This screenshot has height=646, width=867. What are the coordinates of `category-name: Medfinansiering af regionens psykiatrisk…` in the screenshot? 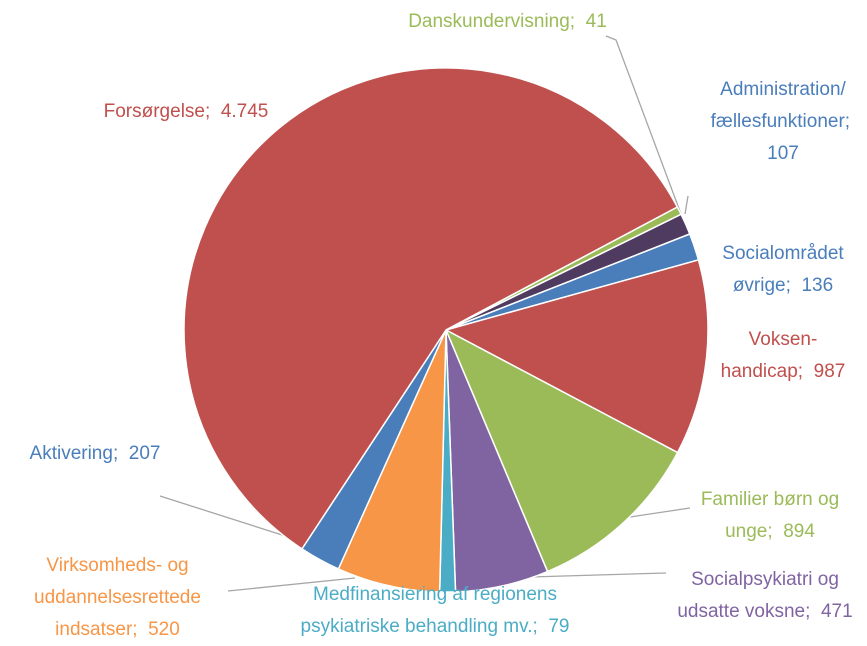 It's located at (428, 610).